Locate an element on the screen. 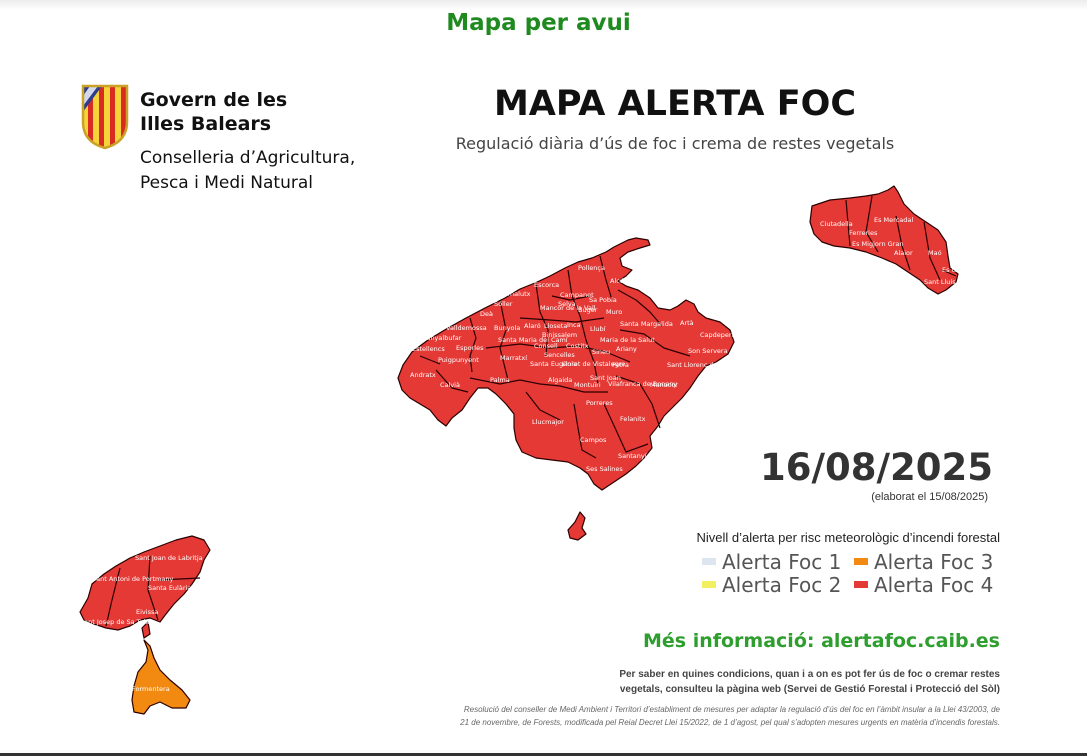  legend-item-alerta-foc-3: Alerta Foc 3 is located at coordinates (923, 562).